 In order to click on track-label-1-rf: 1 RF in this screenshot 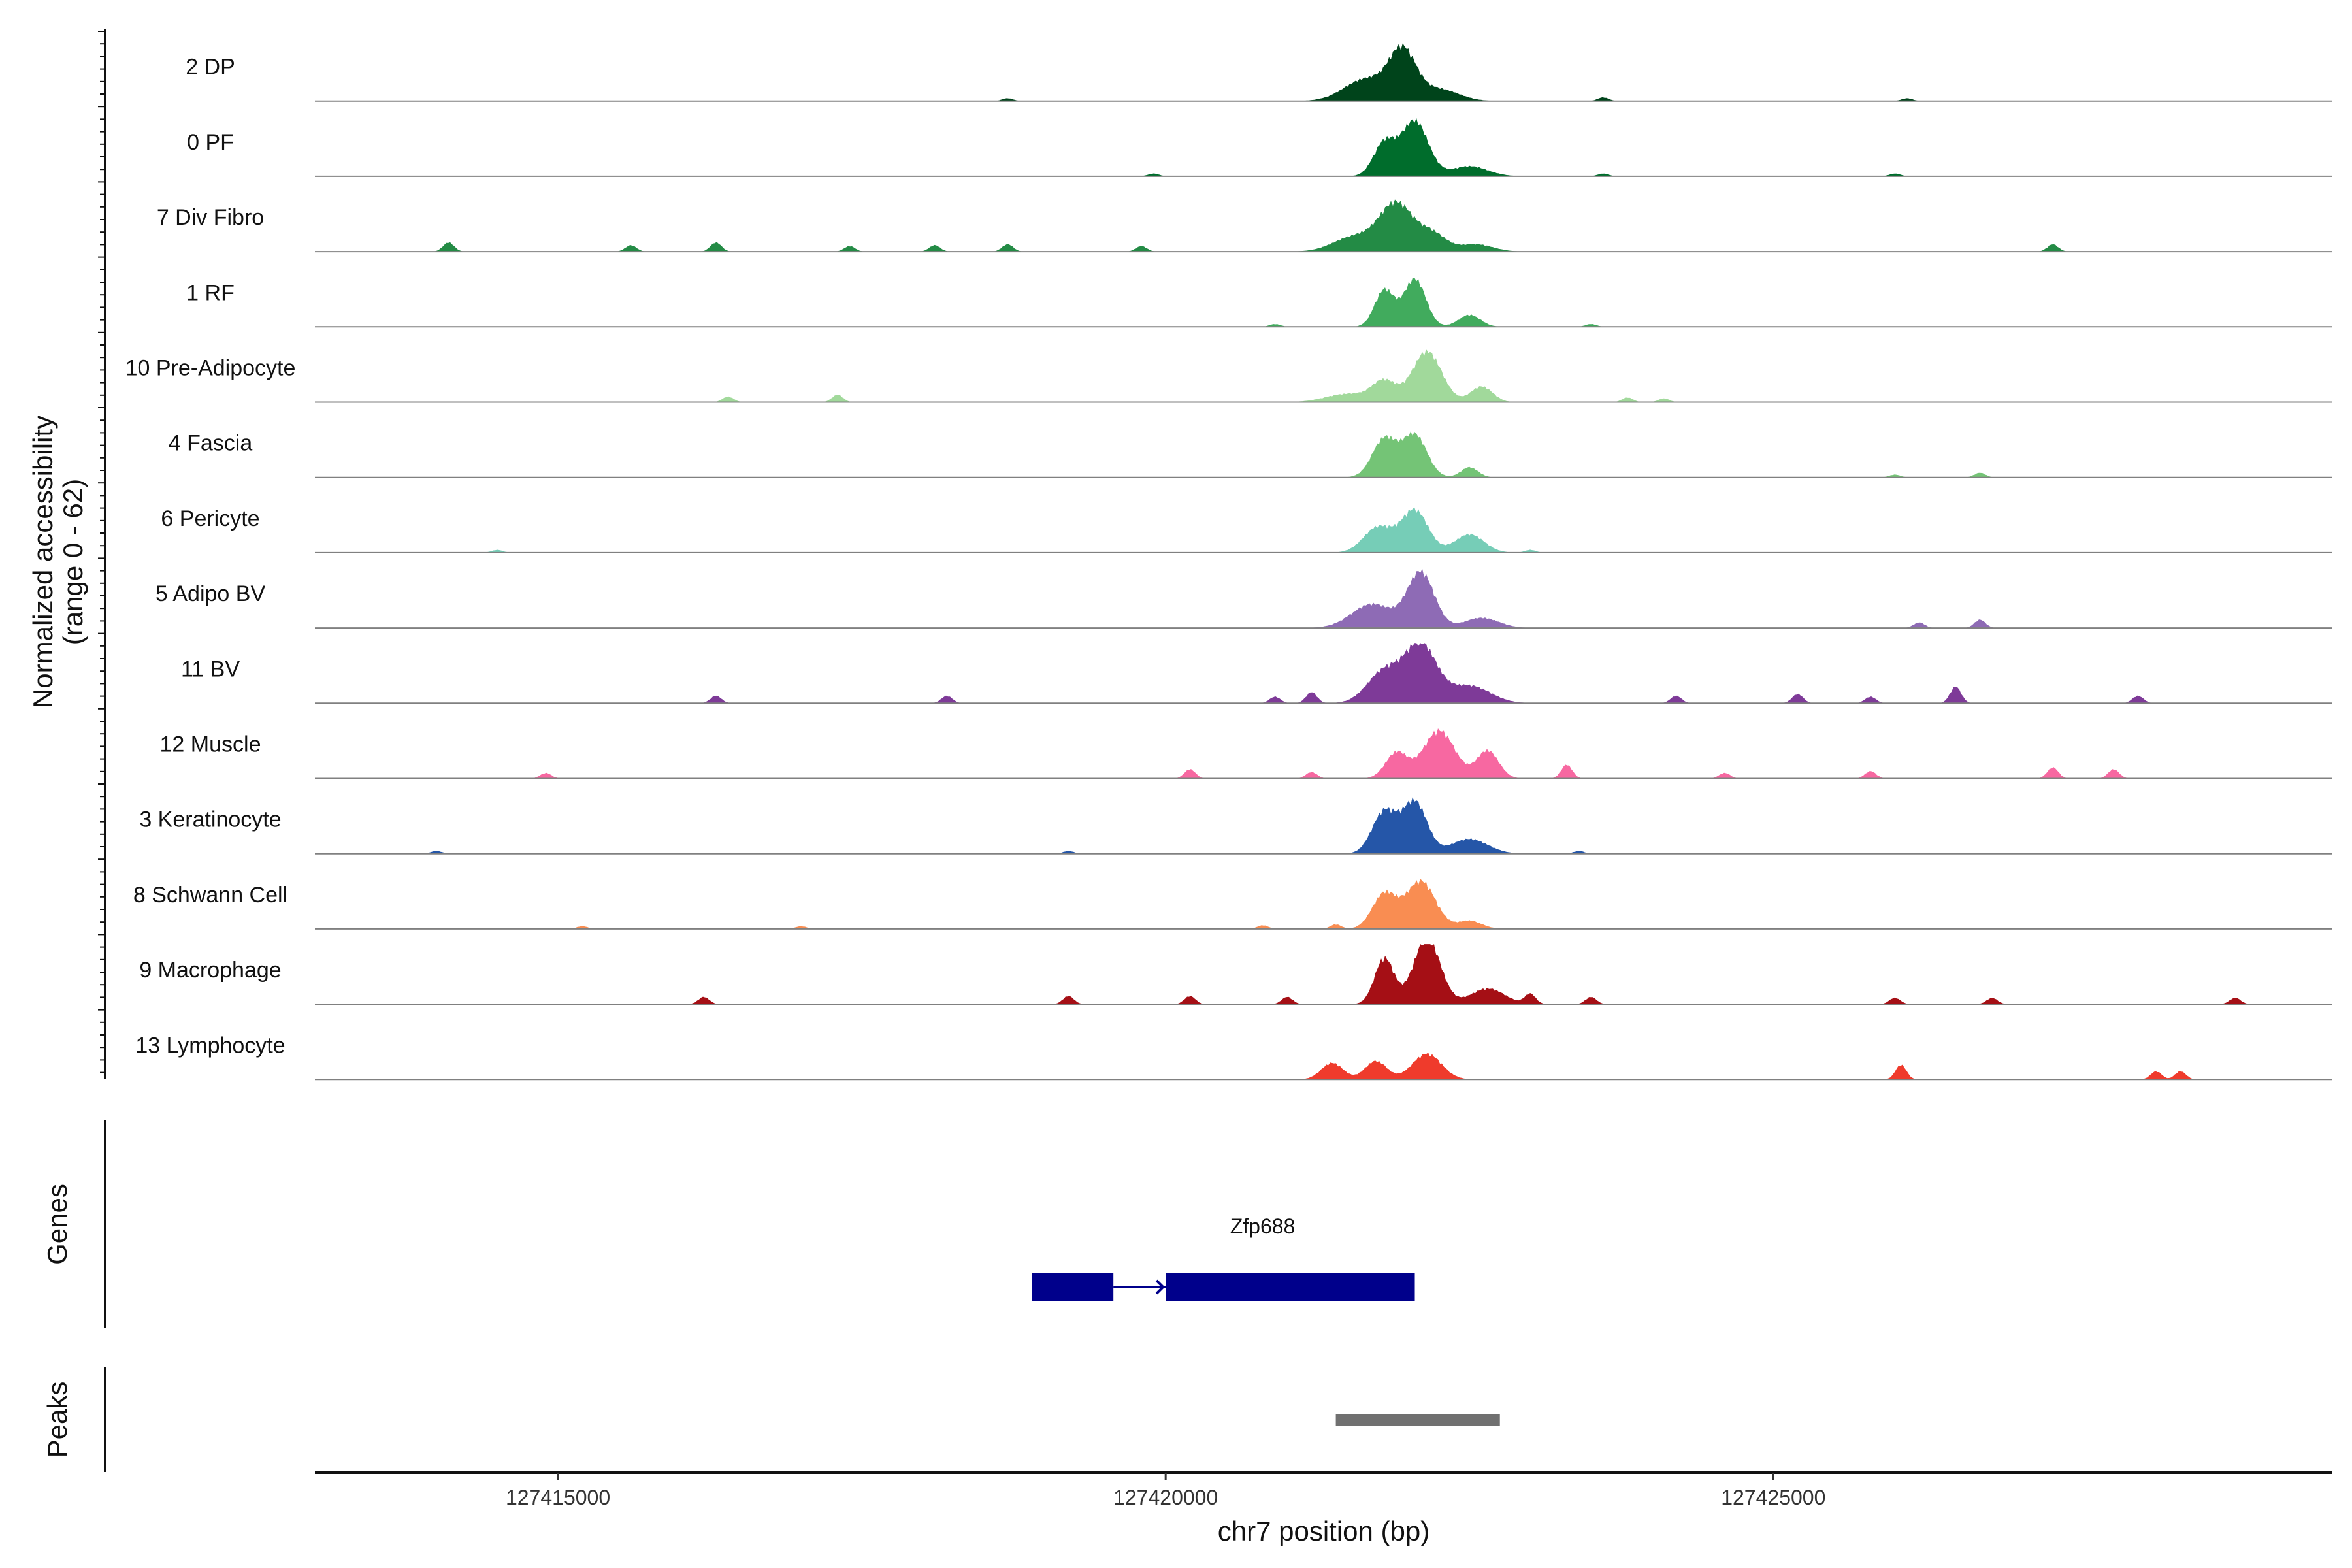, I will do `click(210, 292)`.